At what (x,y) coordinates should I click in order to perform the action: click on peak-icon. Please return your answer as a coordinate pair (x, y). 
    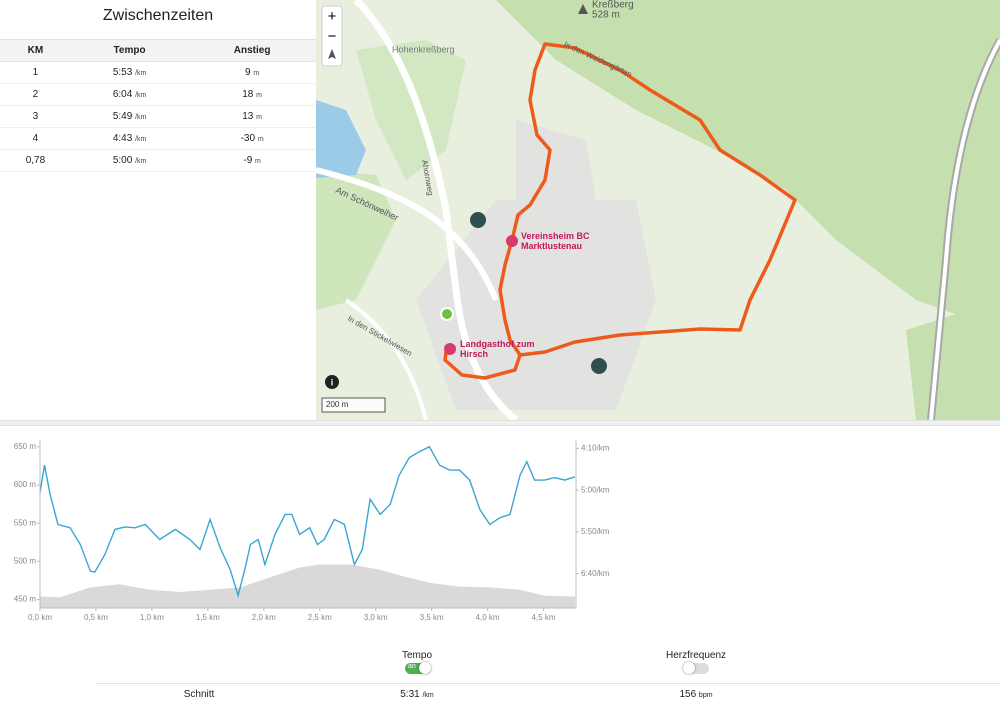
    Looking at the image, I should click on (583, 9).